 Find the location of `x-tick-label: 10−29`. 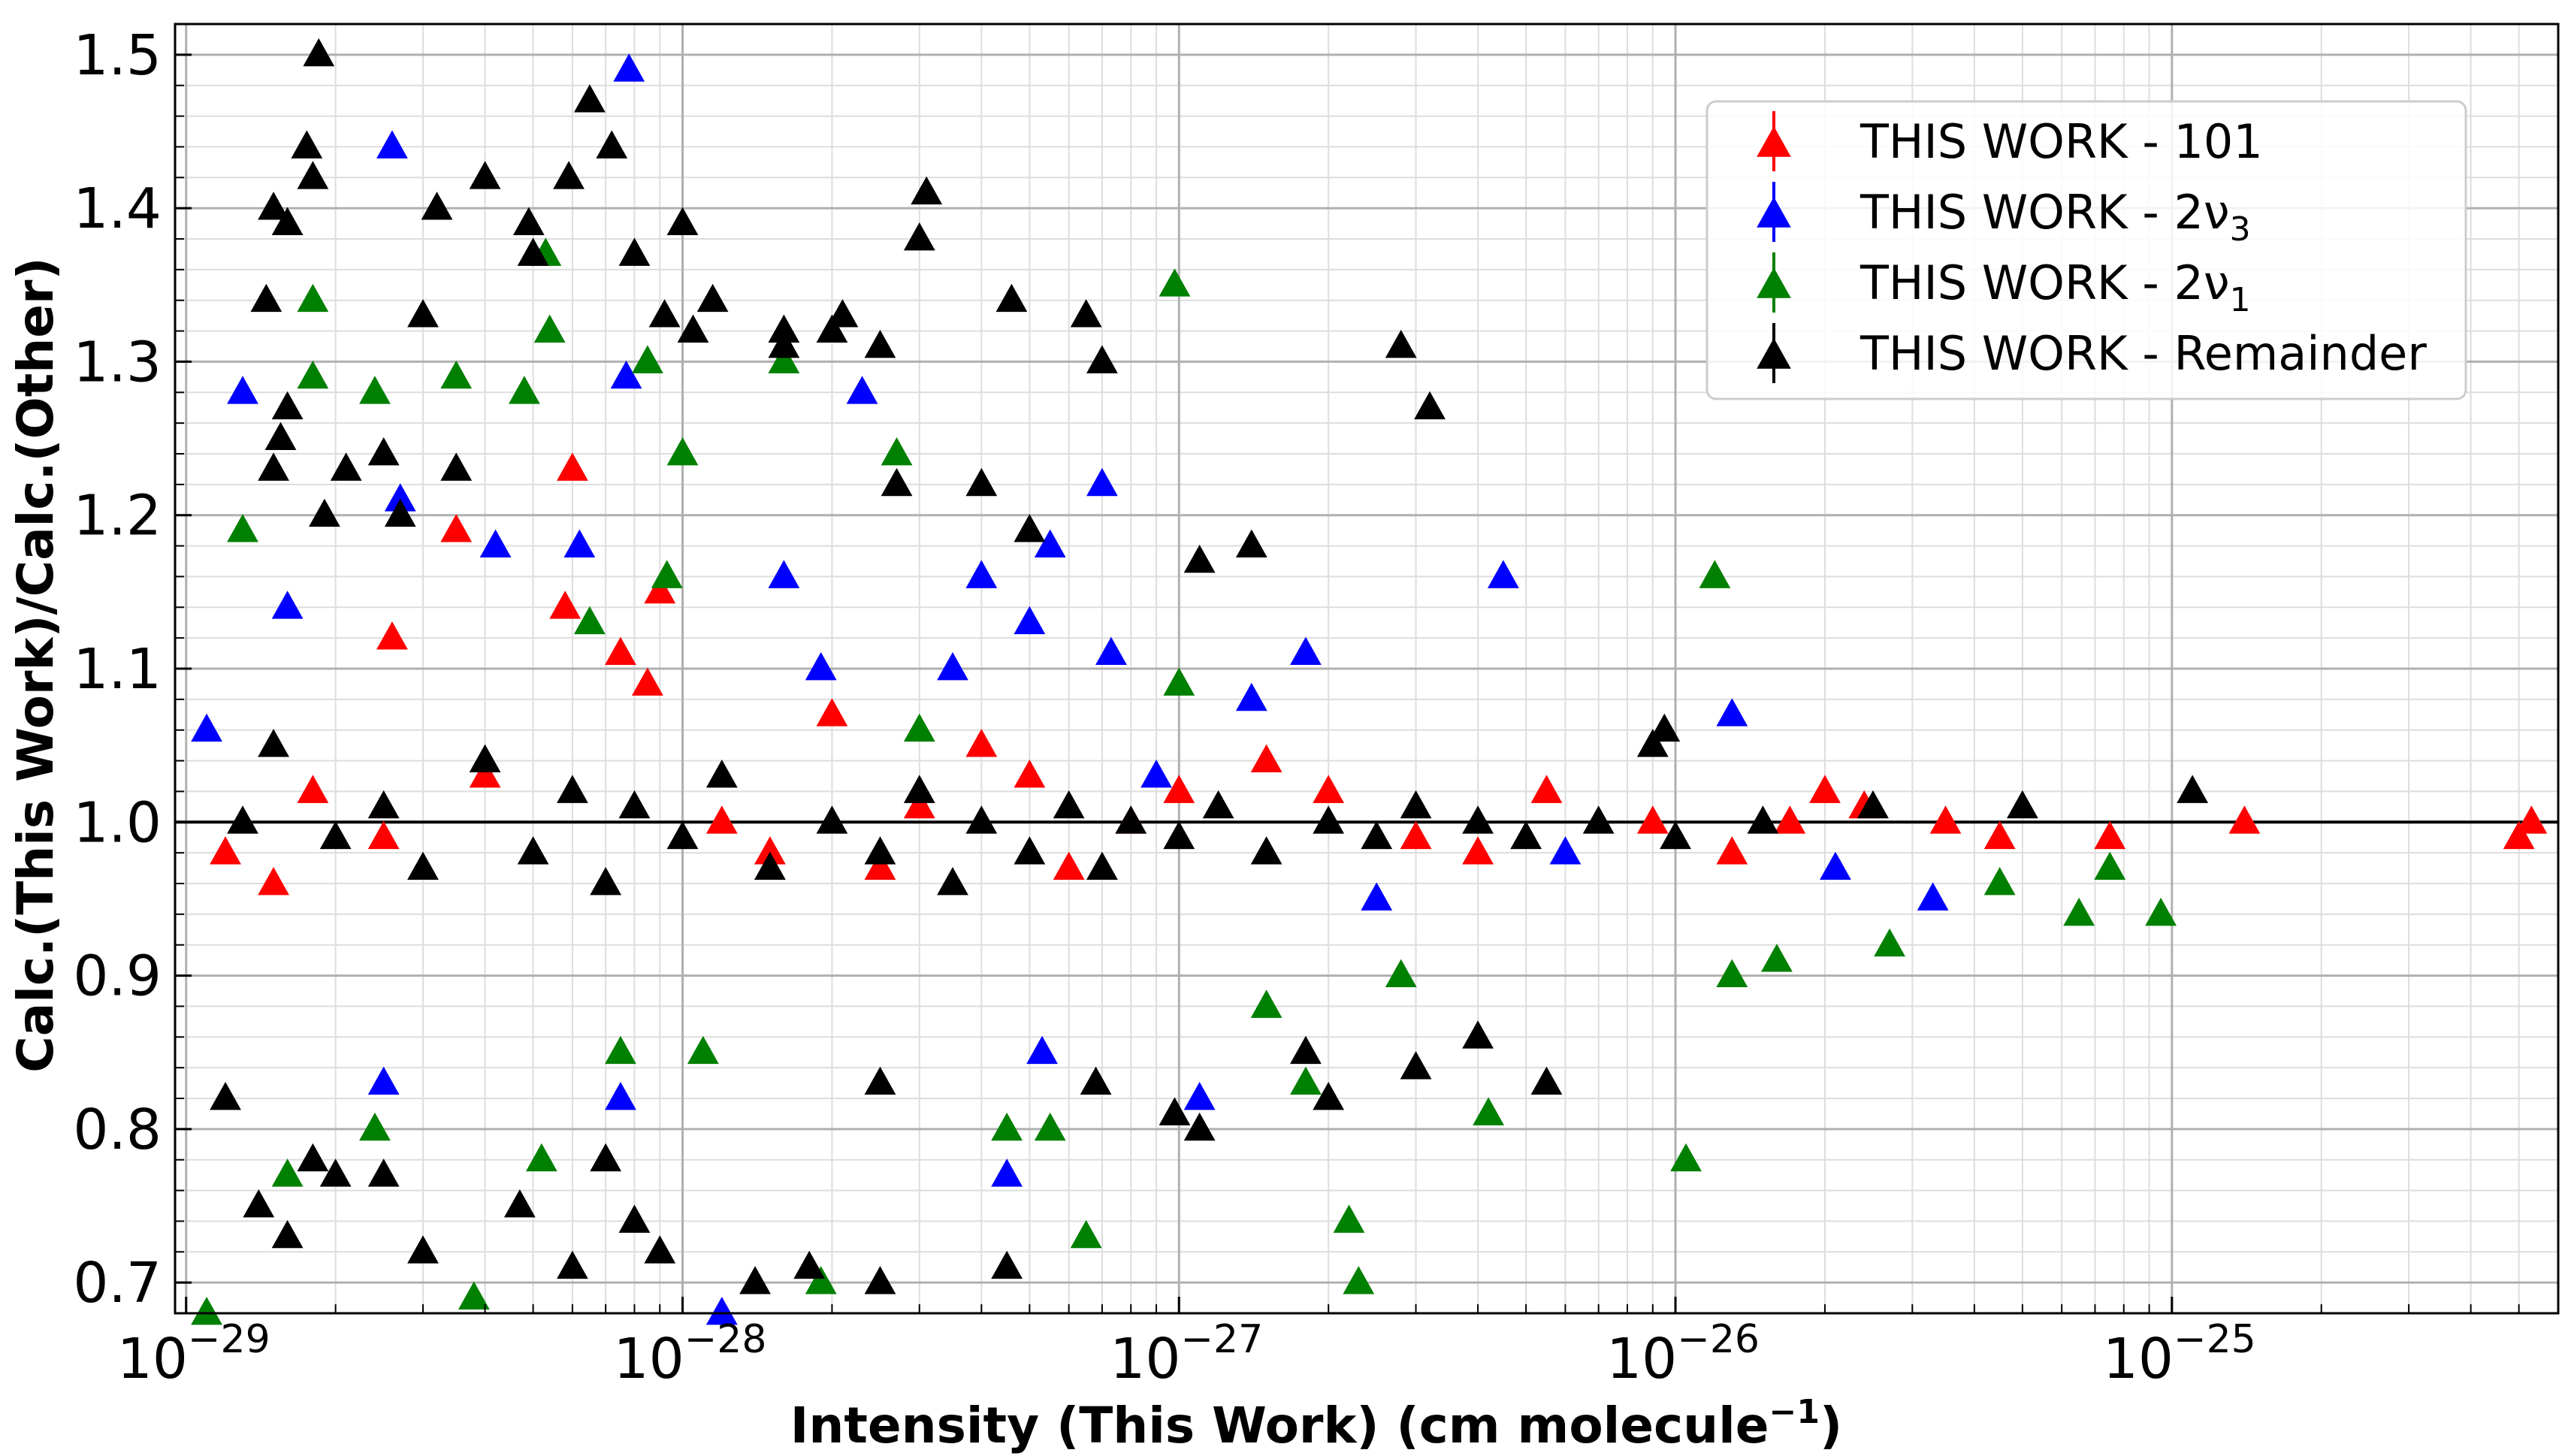

x-tick-label: 10−29 is located at coordinates (193, 1354).